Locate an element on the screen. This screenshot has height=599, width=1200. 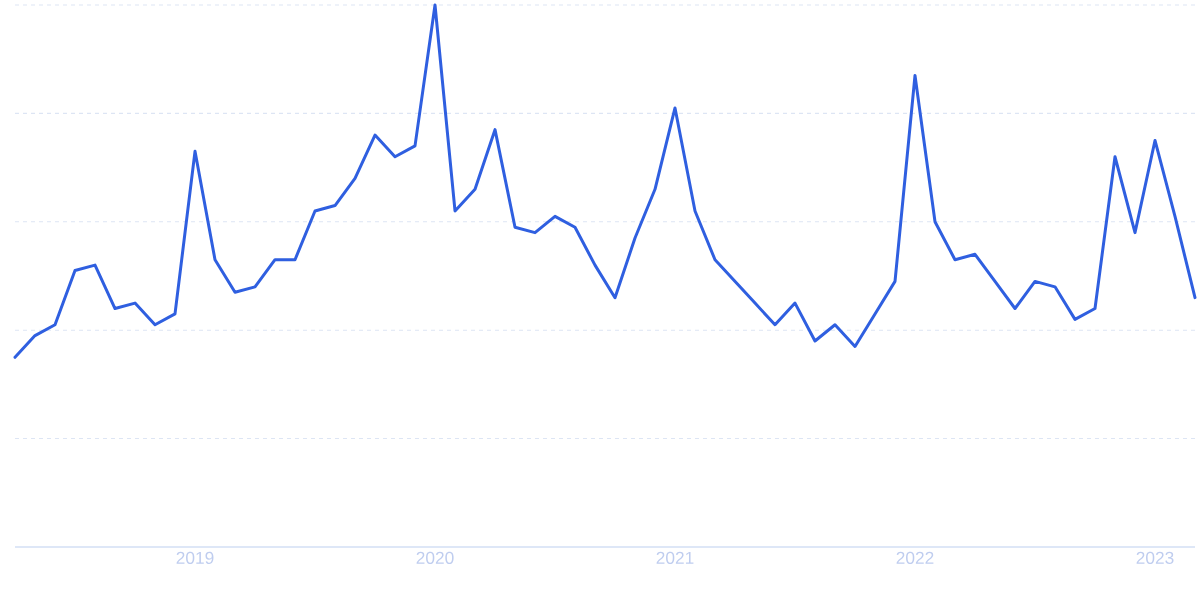
x-tick-label: 2023 is located at coordinates (1155, 557).